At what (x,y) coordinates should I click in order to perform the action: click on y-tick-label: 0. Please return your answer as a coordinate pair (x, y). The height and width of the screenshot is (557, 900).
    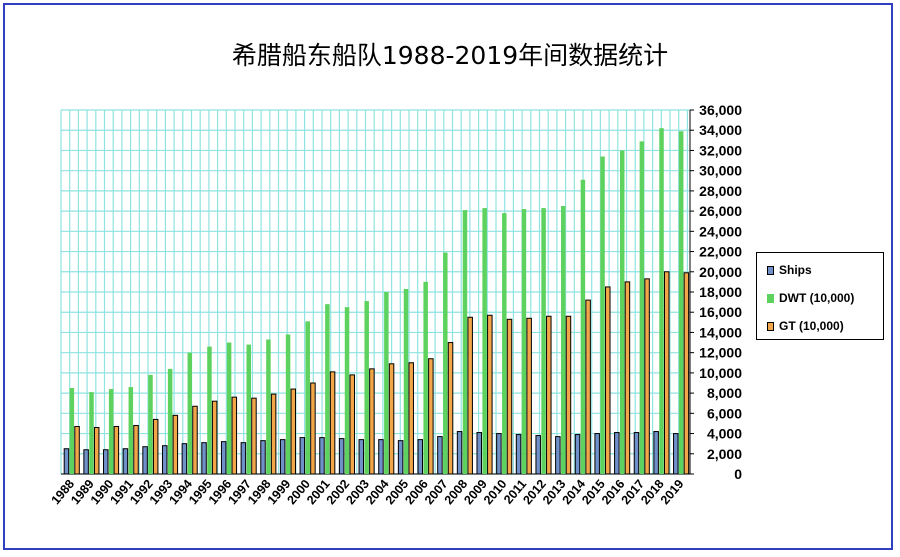
    Looking at the image, I should click on (738, 474).